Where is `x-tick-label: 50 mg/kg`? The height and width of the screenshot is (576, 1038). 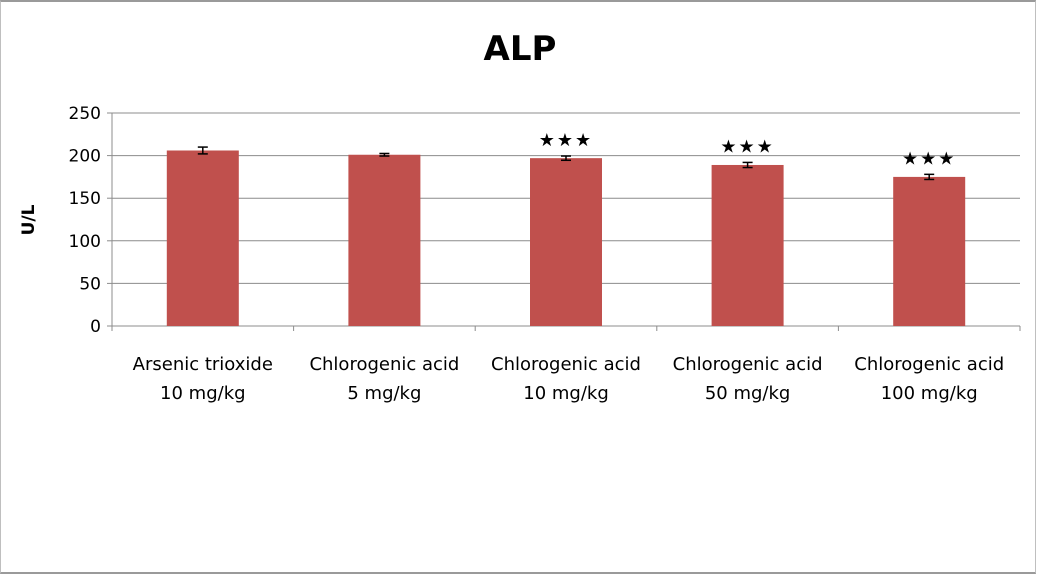 x-tick-label: 50 mg/kg is located at coordinates (748, 393).